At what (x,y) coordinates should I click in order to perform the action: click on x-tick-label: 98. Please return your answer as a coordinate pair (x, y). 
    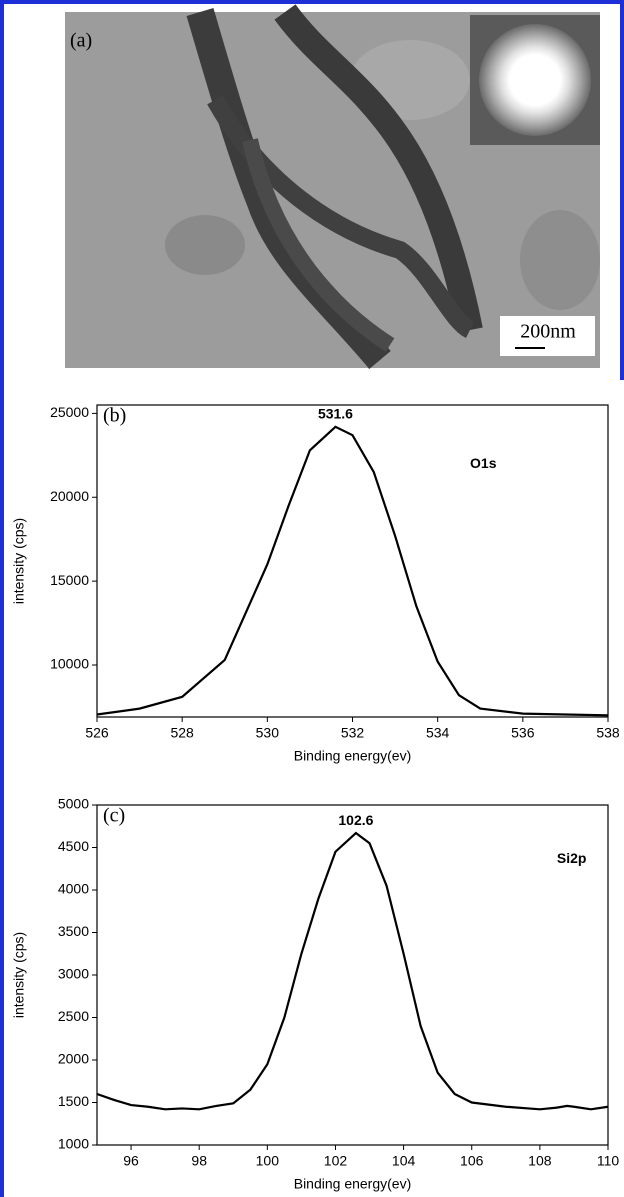
    Looking at the image, I should click on (199, 1161).